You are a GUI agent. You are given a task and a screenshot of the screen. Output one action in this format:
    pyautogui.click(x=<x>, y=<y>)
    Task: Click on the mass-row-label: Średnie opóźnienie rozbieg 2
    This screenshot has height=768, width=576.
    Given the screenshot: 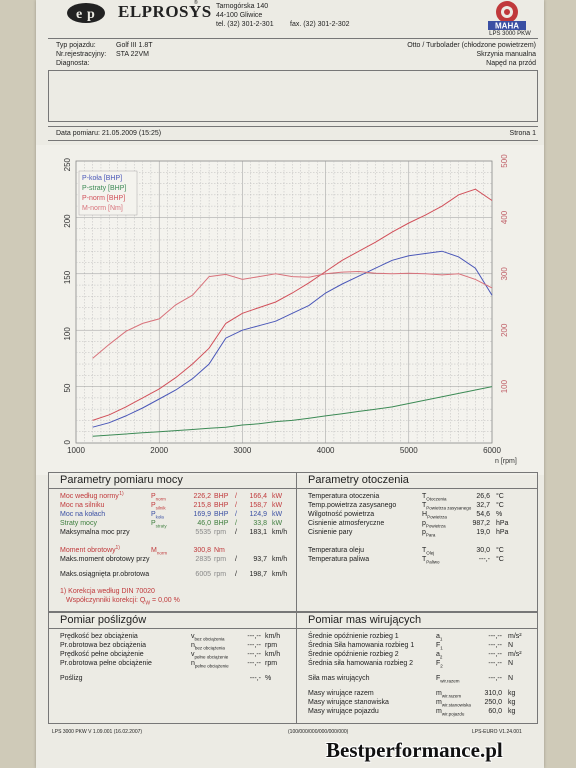 What is the action you would take?
    pyautogui.click(x=353, y=654)
    